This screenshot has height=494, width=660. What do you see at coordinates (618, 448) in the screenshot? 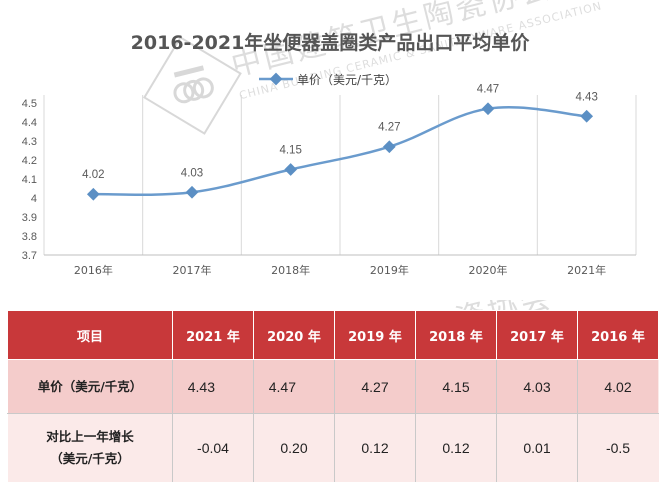
I see `cell-growth-2016: -0.5` at bounding box center [618, 448].